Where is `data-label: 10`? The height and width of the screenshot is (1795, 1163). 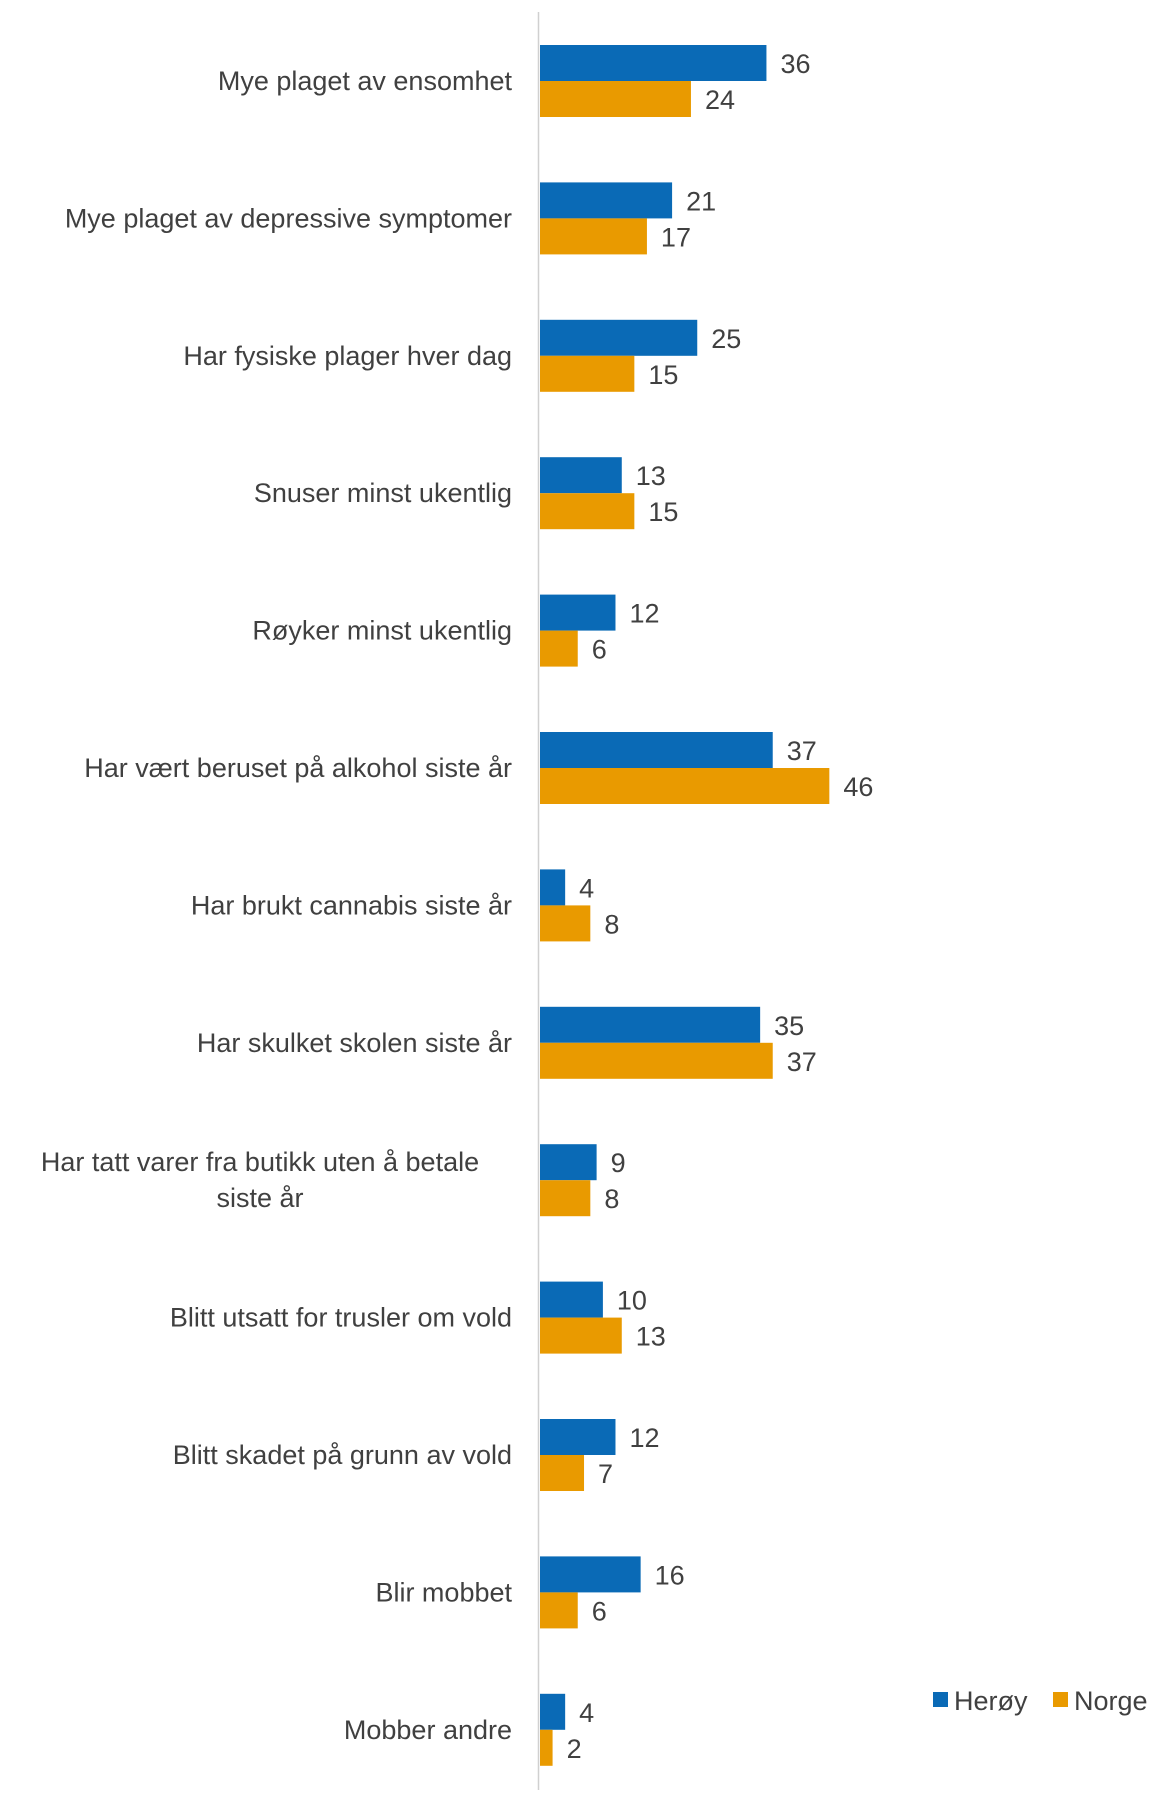 data-label: 10 is located at coordinates (632, 1301).